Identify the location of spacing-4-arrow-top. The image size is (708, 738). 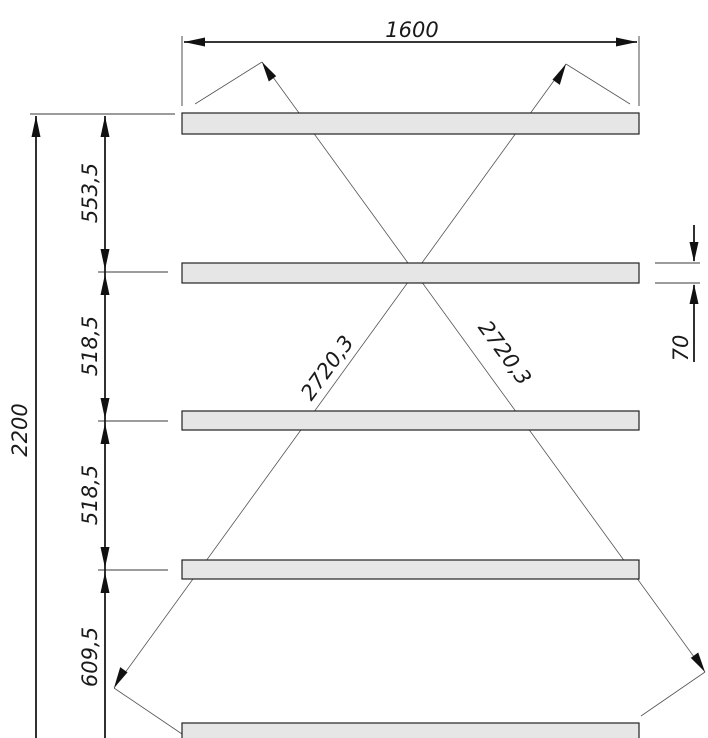
(105, 582).